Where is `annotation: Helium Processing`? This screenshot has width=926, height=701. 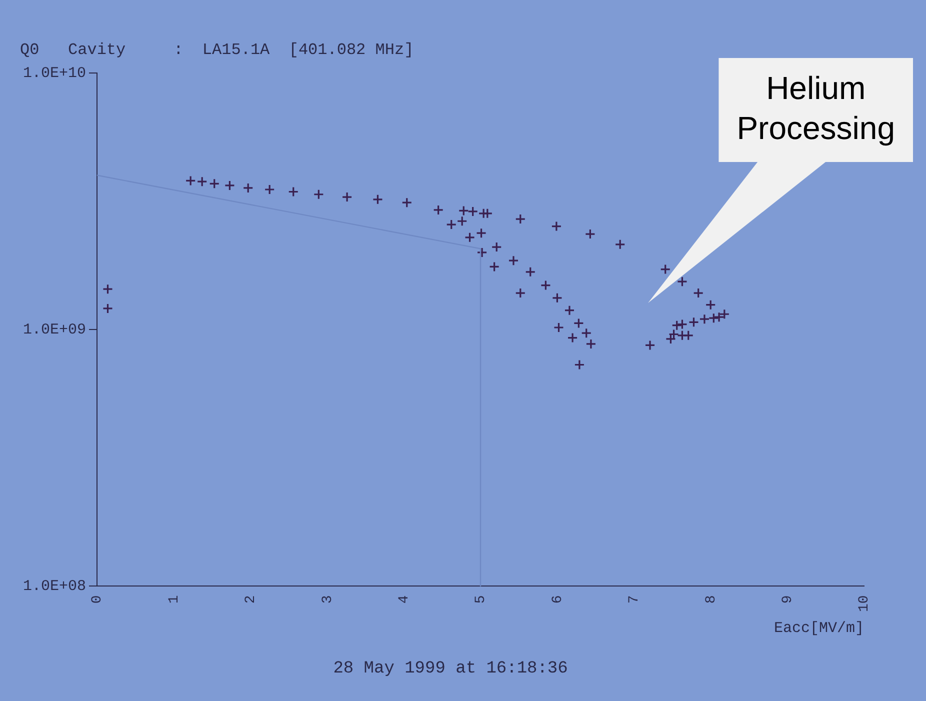 annotation: Helium Processing is located at coordinates (815, 108).